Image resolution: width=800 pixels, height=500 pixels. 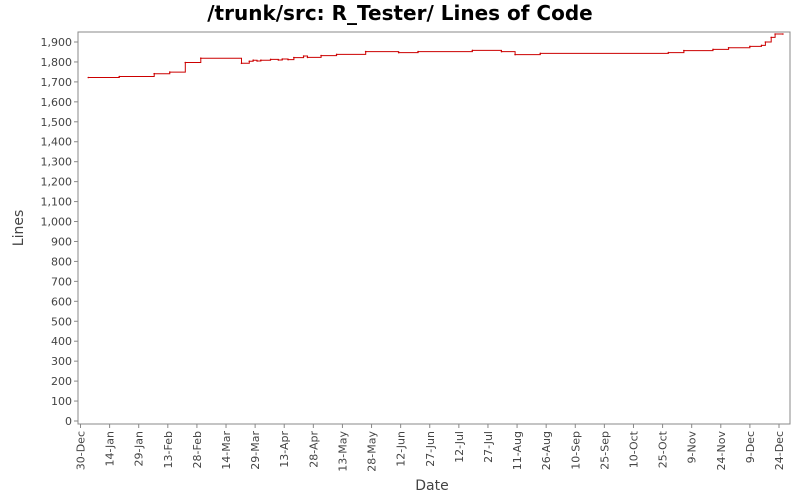 I want to click on x-tick-label: 29-Jan, so click(x=139, y=449).